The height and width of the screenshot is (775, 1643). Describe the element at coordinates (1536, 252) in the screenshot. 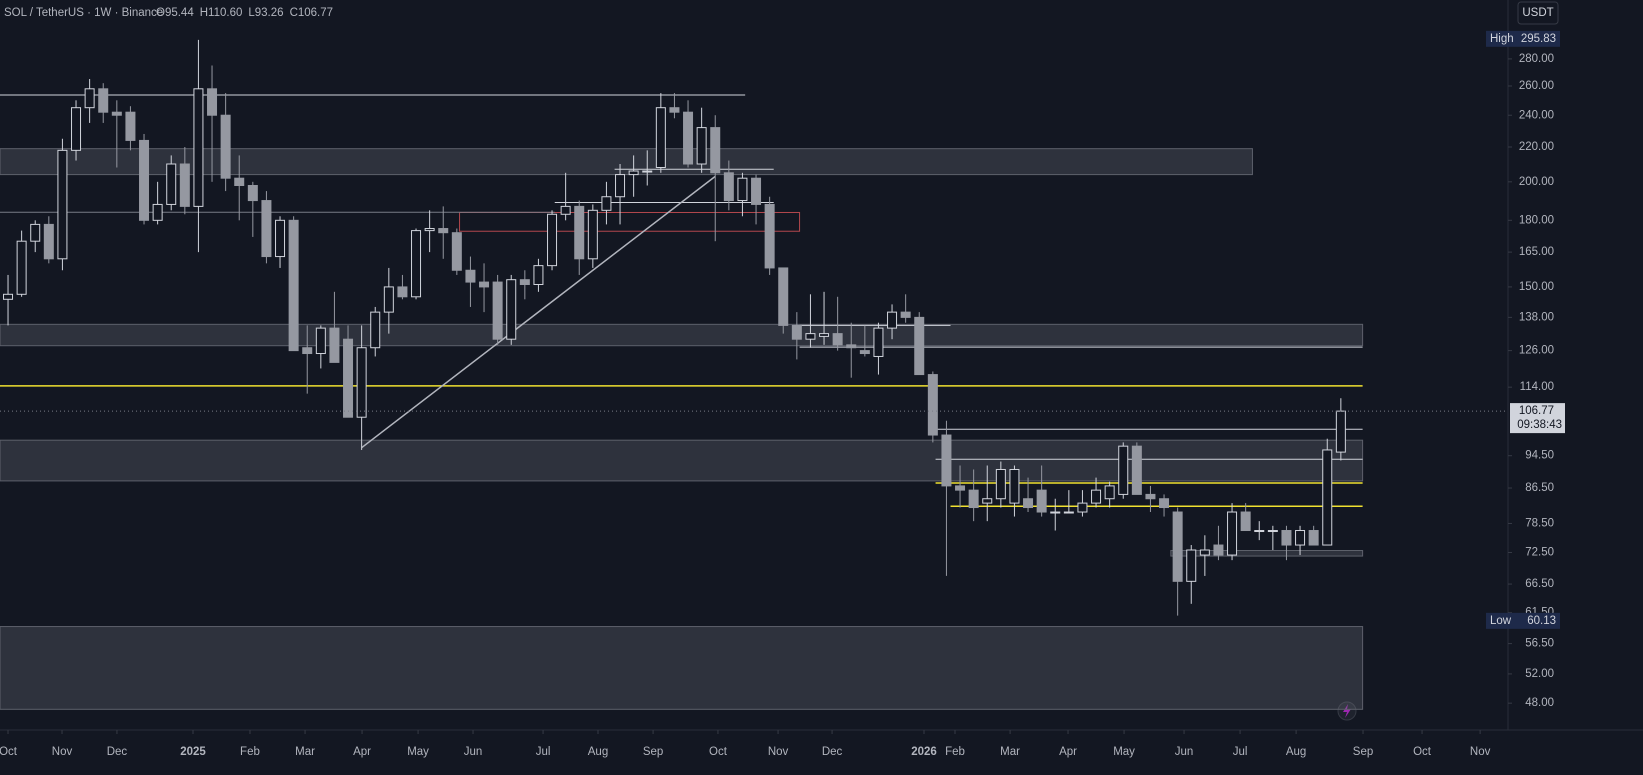

I see `y-tick-label: 165.00` at that location.